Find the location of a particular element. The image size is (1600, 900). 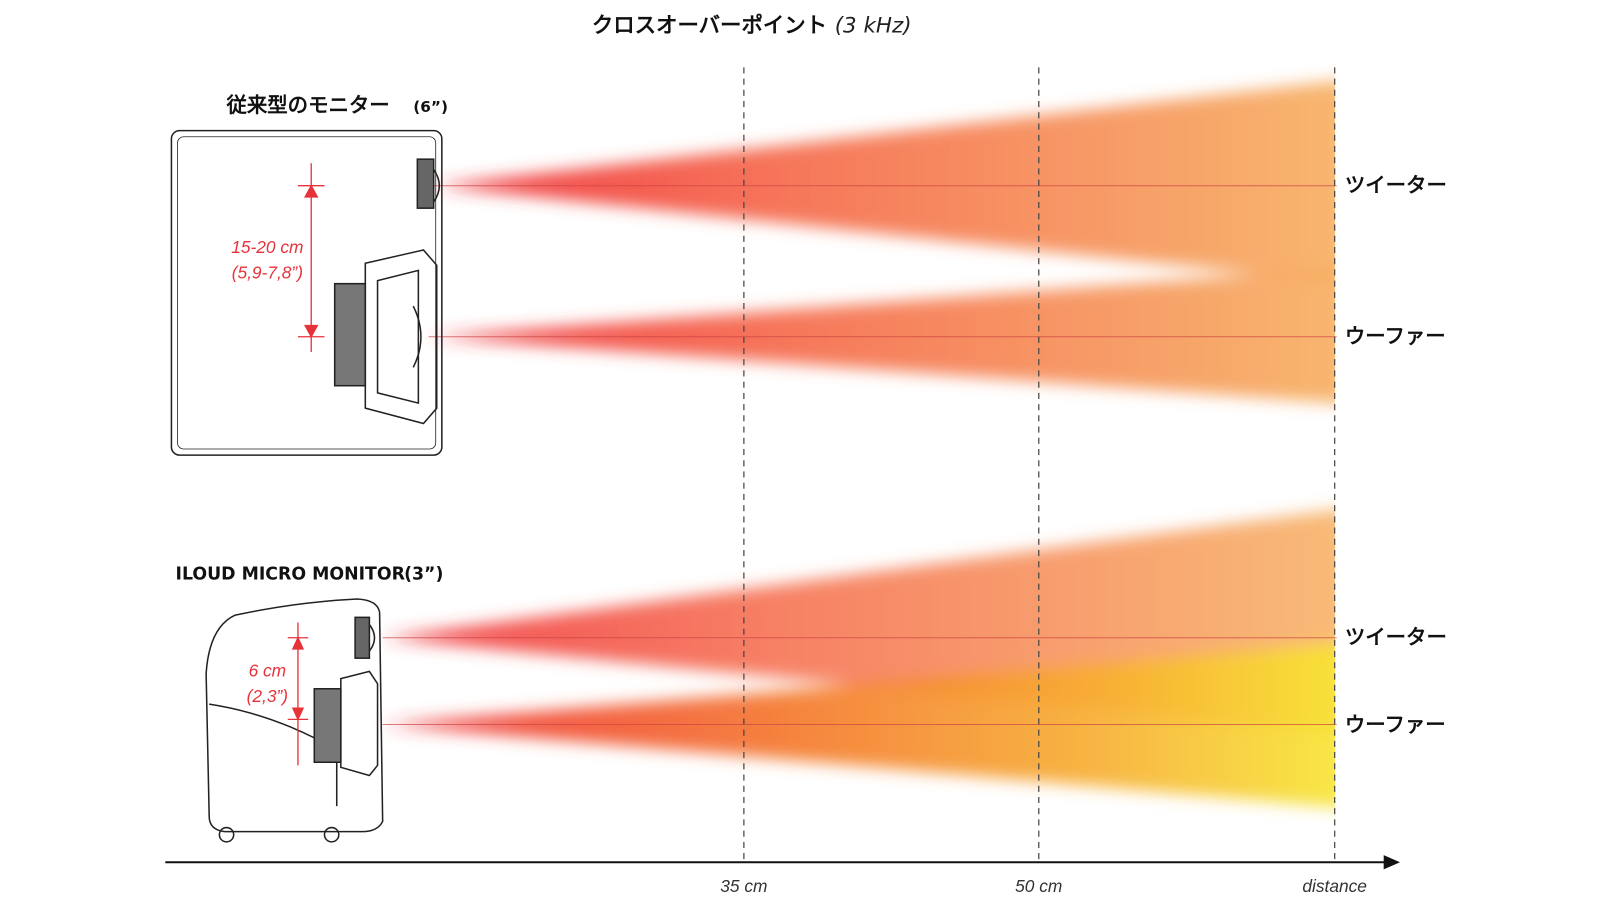

traditional-monitor is located at coordinates (306, 292).